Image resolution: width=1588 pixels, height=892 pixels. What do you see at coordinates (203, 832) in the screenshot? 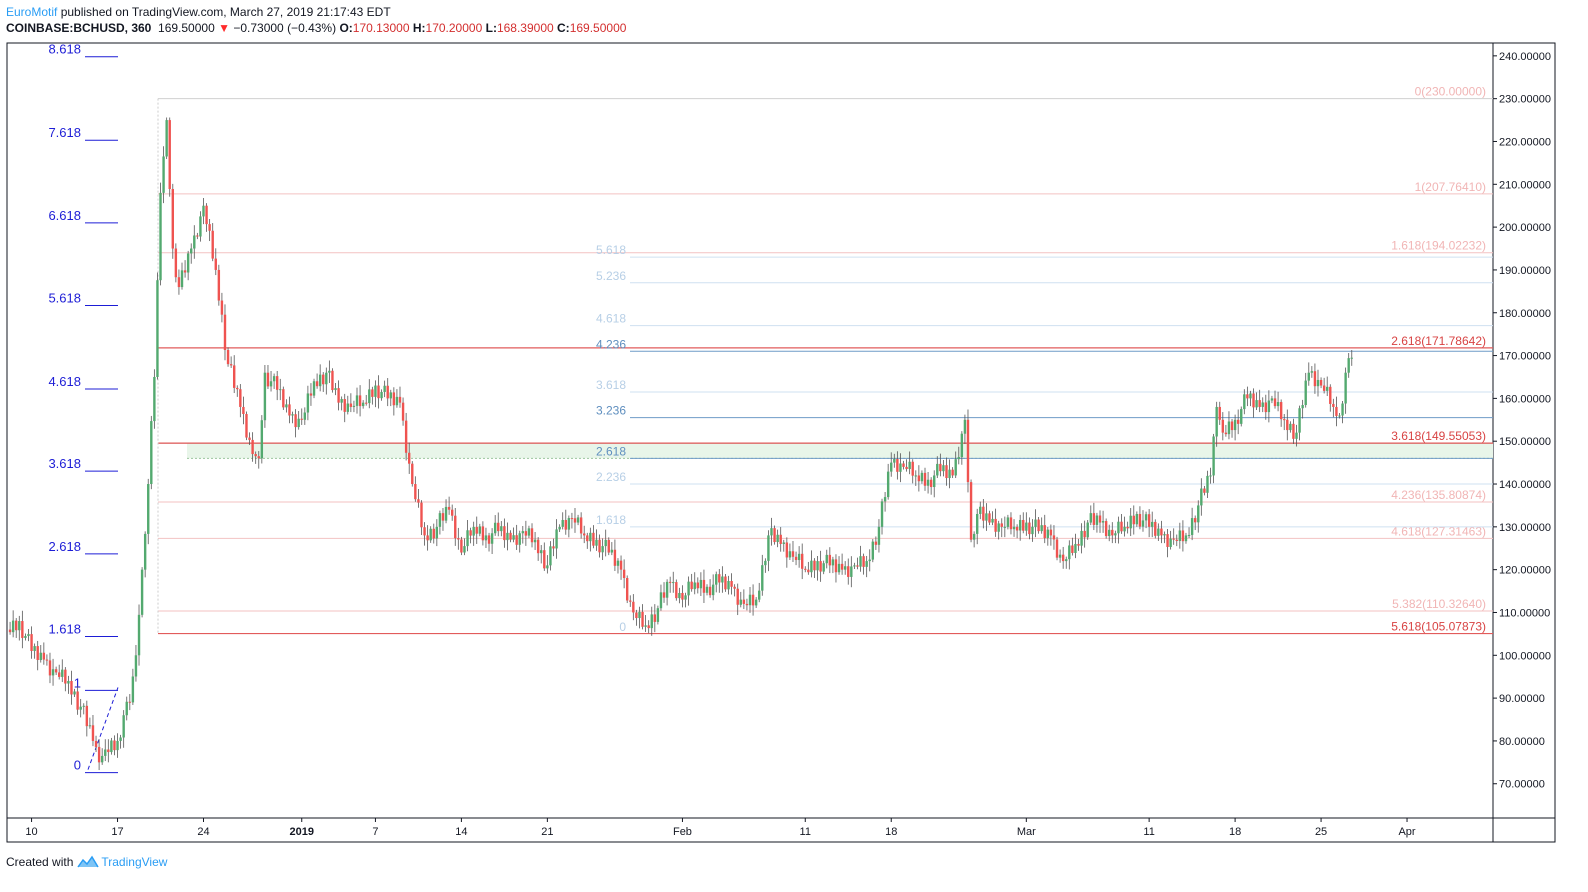
I see `time-tick-label: 24` at bounding box center [203, 832].